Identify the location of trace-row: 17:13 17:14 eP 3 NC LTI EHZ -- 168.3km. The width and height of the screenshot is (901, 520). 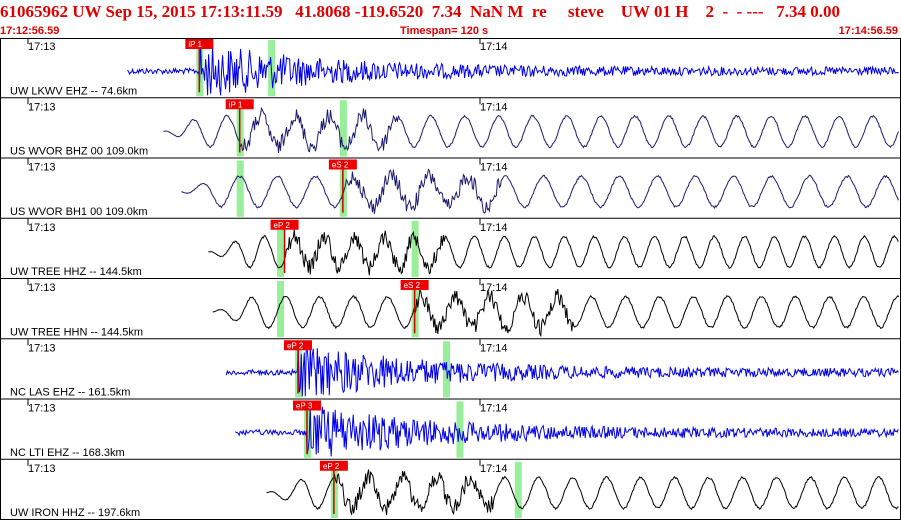
(450, 429).